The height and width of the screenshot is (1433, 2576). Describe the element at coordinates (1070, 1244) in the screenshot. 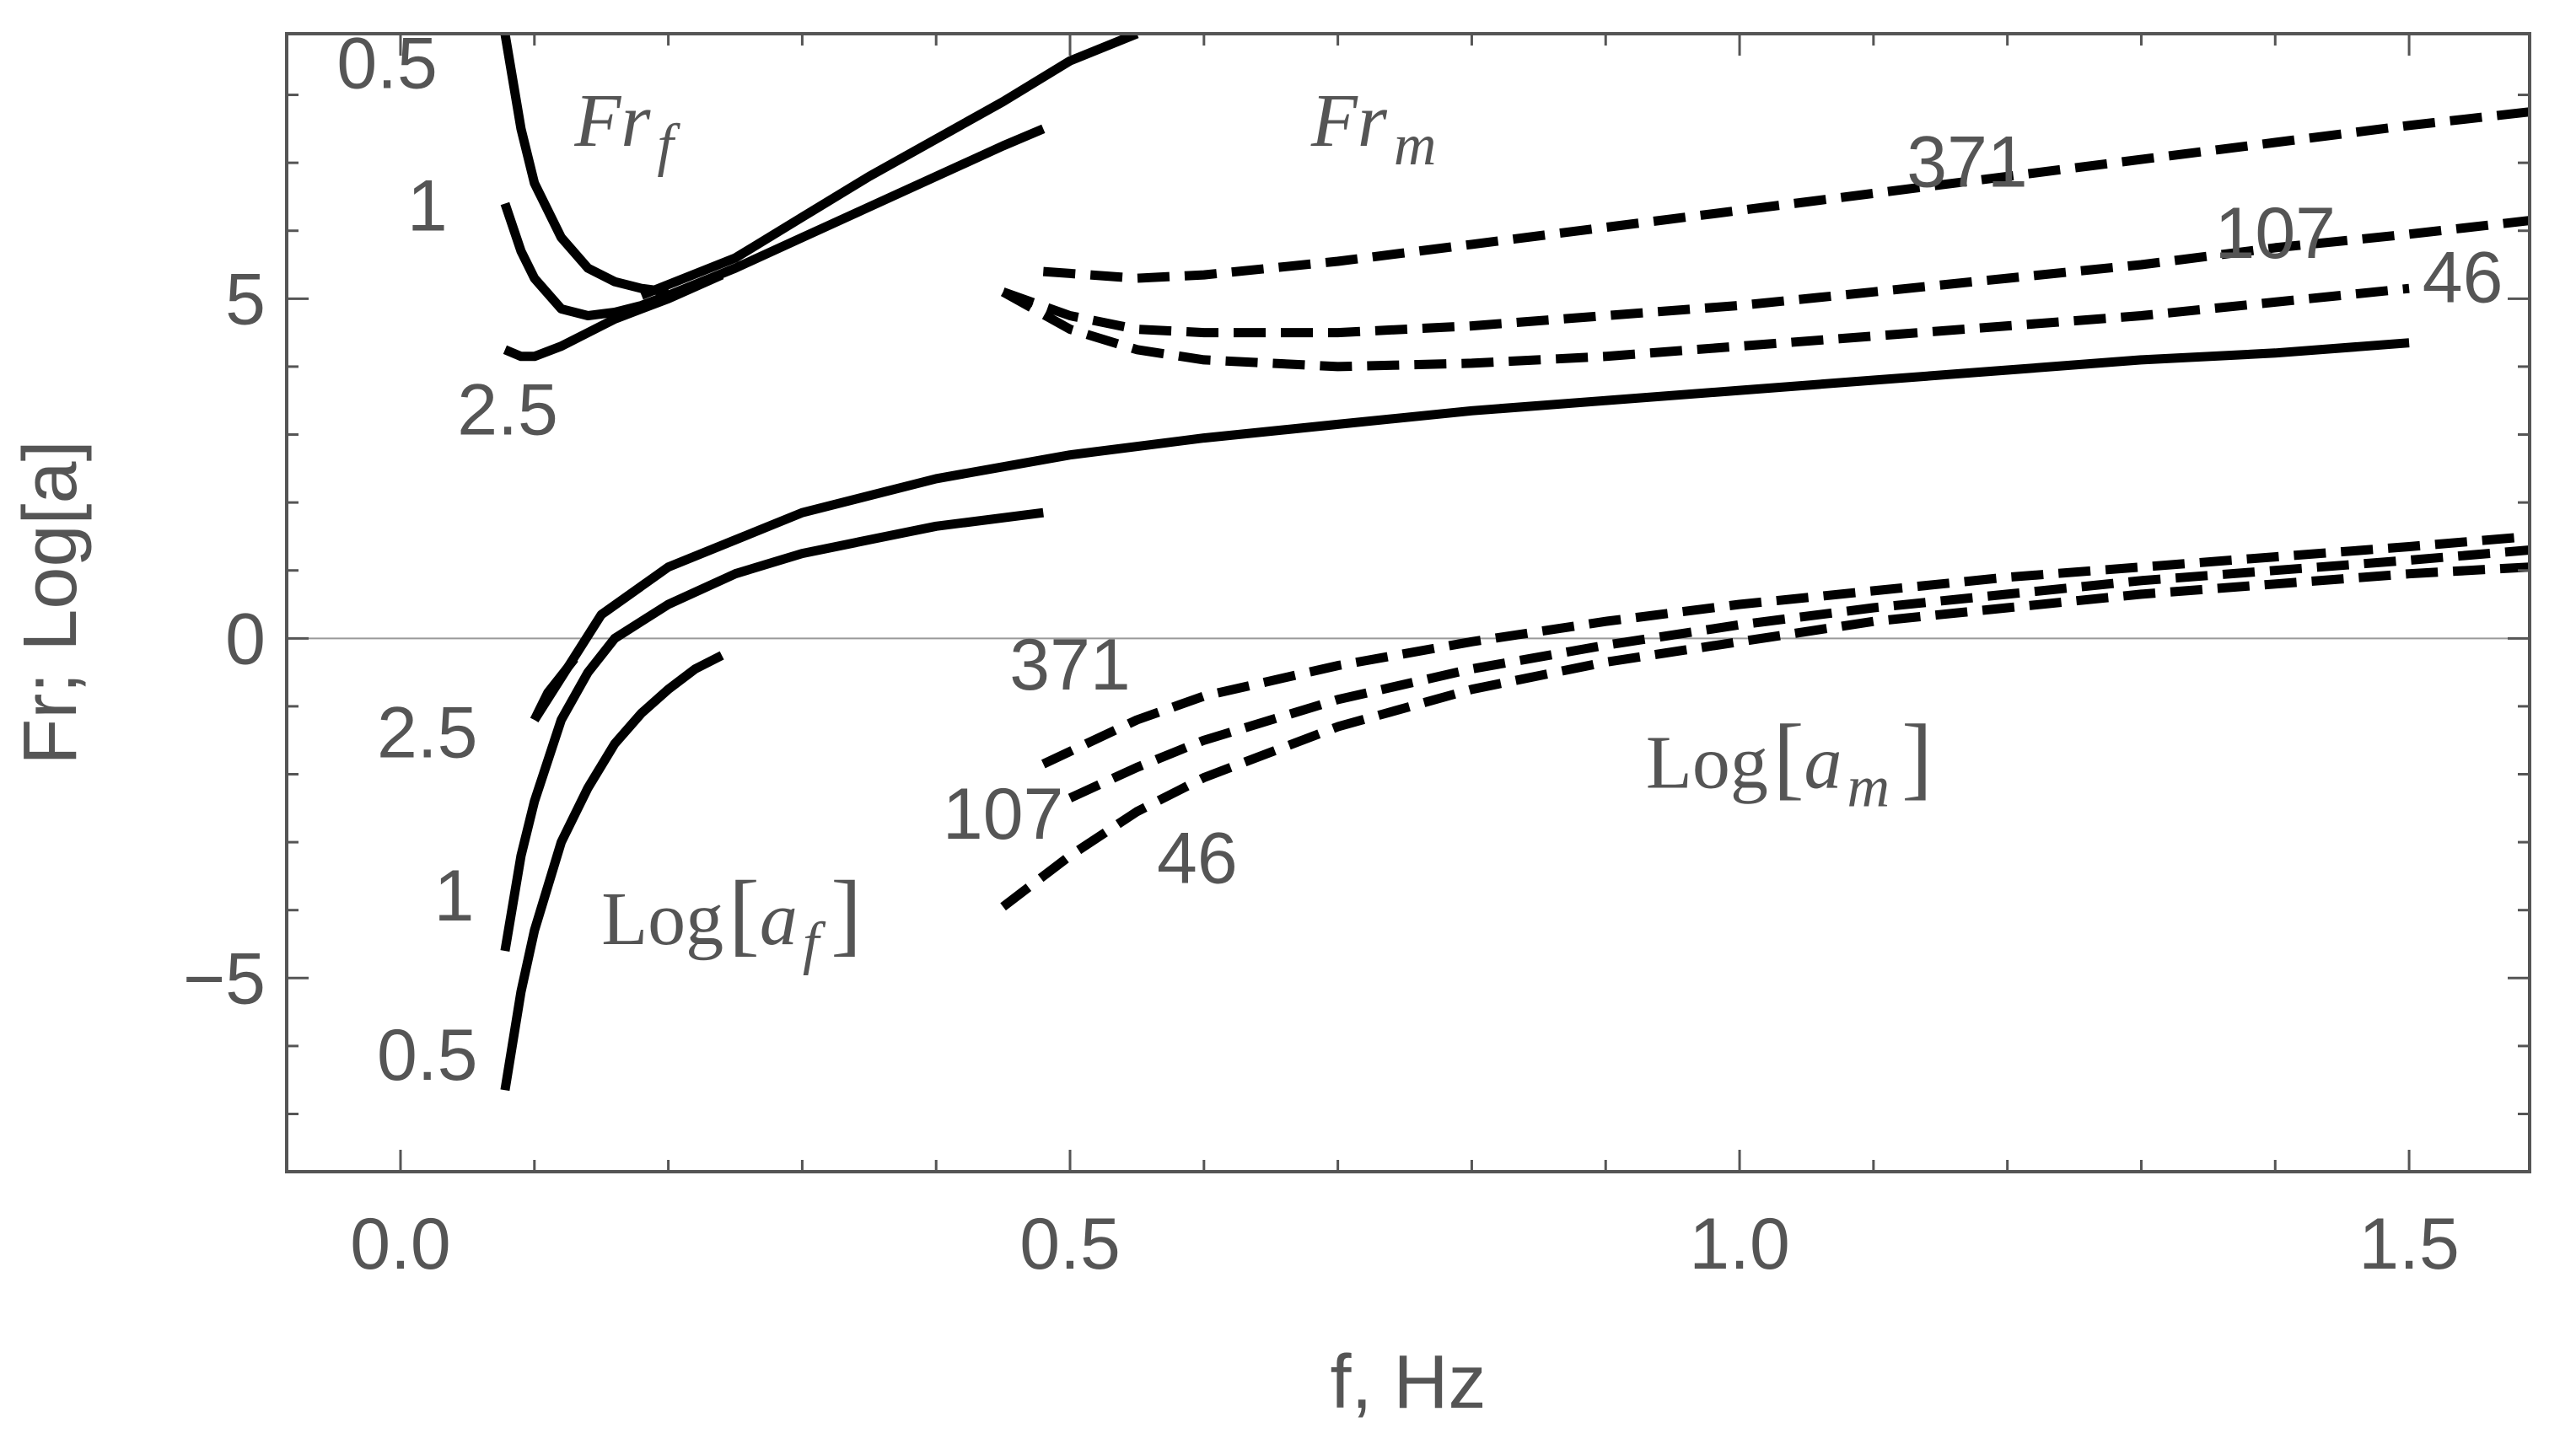

I see `x-tick-label: 0.5` at that location.